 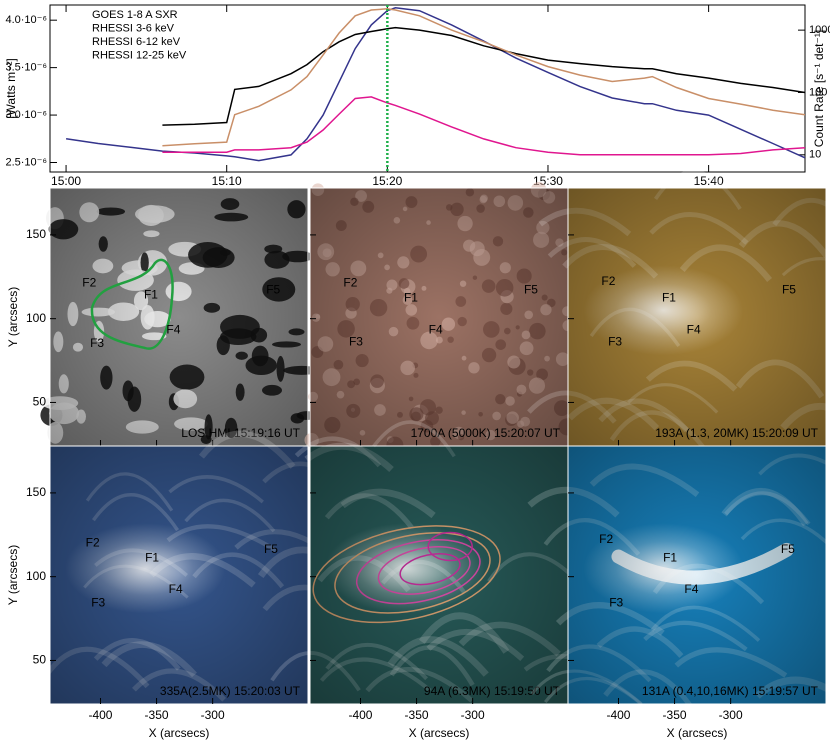 I want to click on legend-entry: RHESSI 6-12 keV, so click(x=136, y=42).